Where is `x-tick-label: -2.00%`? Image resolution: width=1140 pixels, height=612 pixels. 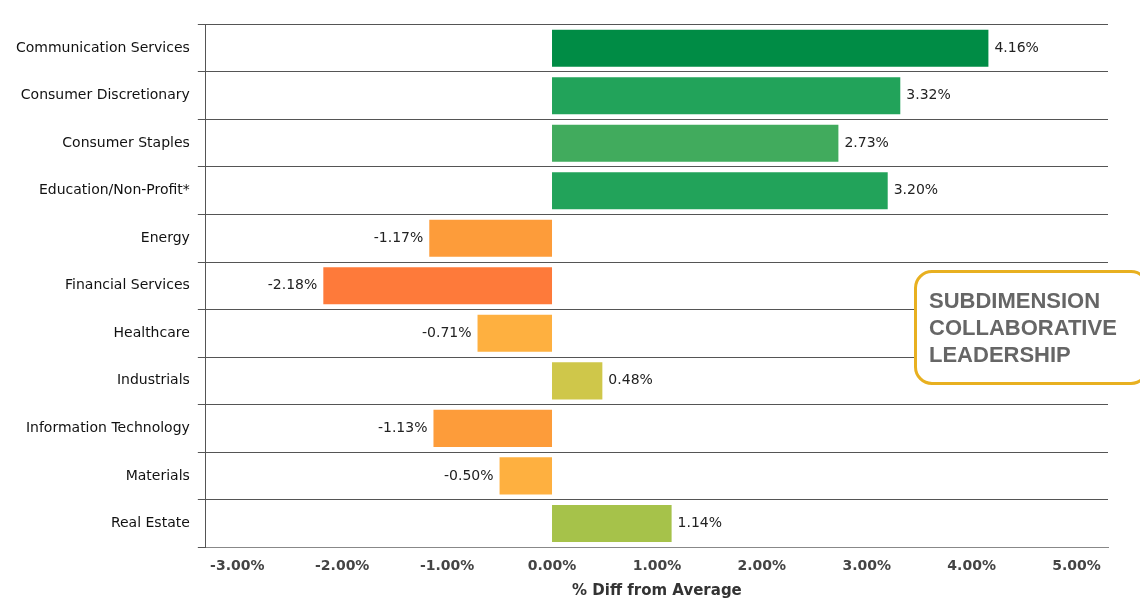 x-tick-label: -2.00% is located at coordinates (342, 565).